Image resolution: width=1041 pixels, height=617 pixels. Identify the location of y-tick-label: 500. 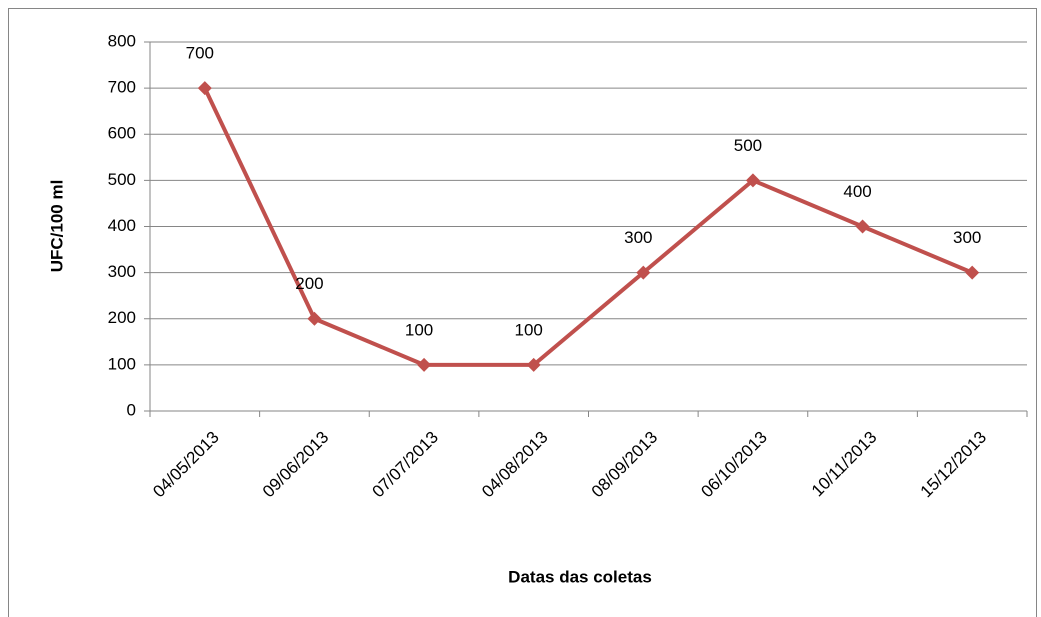
(122, 179).